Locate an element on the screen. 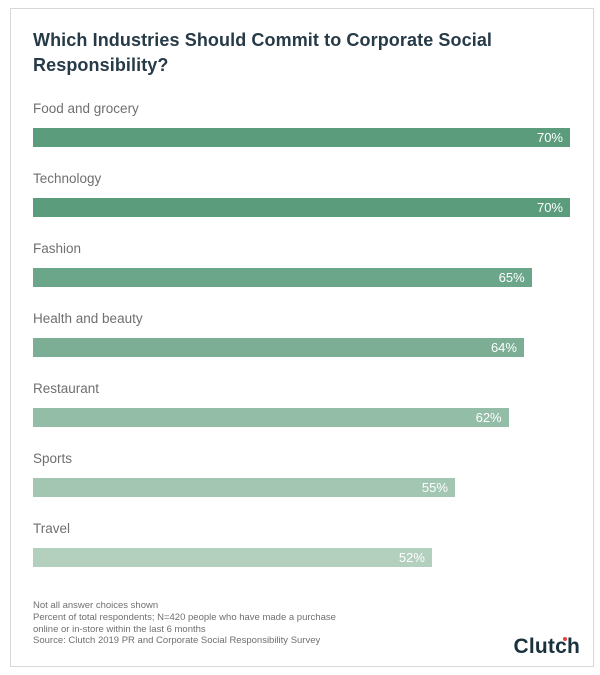 Image resolution: width=600 pixels, height=675 pixels. bar: 65% is located at coordinates (282, 277).